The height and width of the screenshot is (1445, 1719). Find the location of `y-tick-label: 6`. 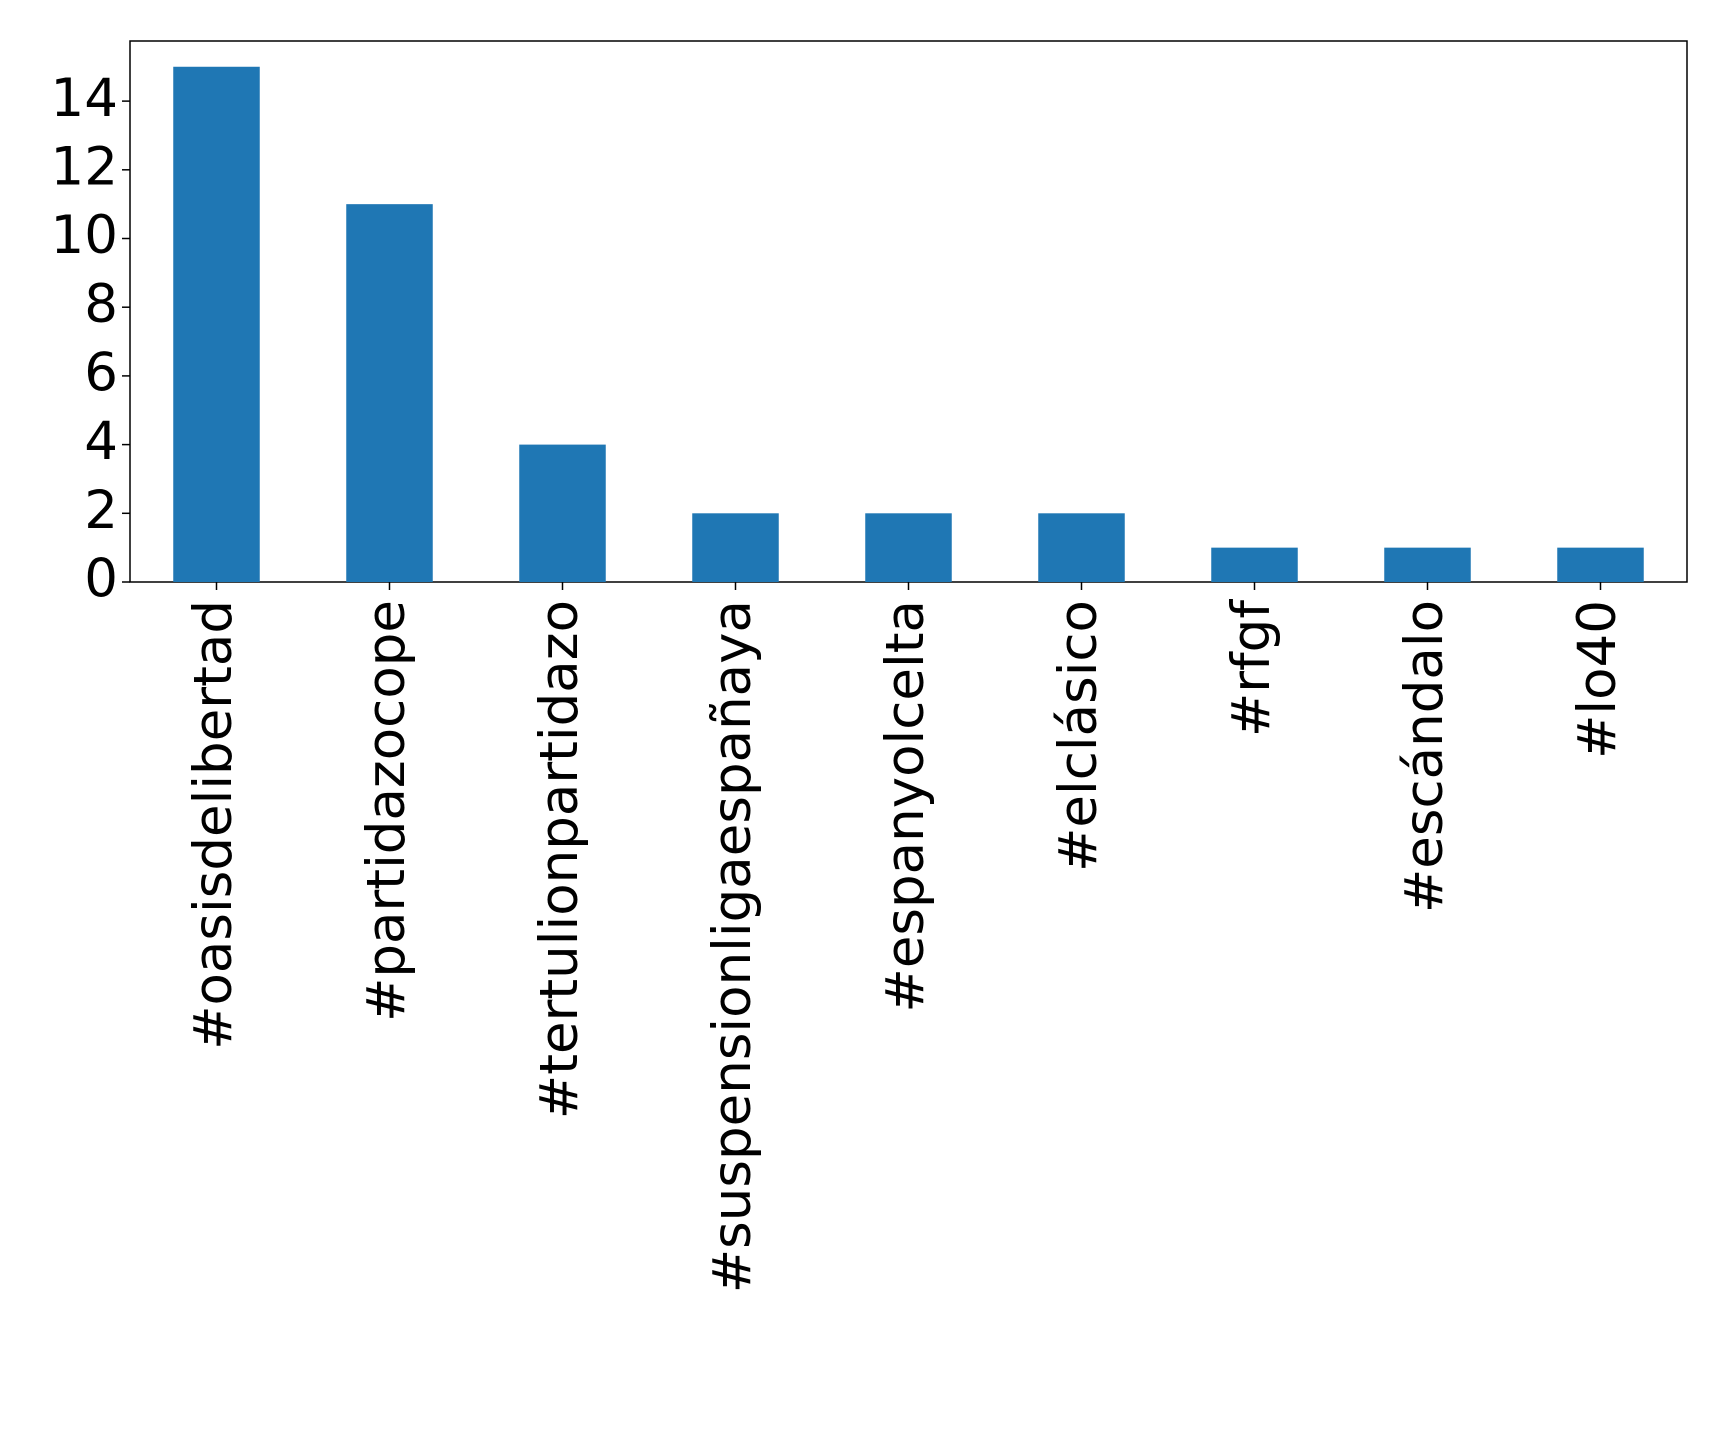

y-tick-label: 6 is located at coordinates (101, 373).